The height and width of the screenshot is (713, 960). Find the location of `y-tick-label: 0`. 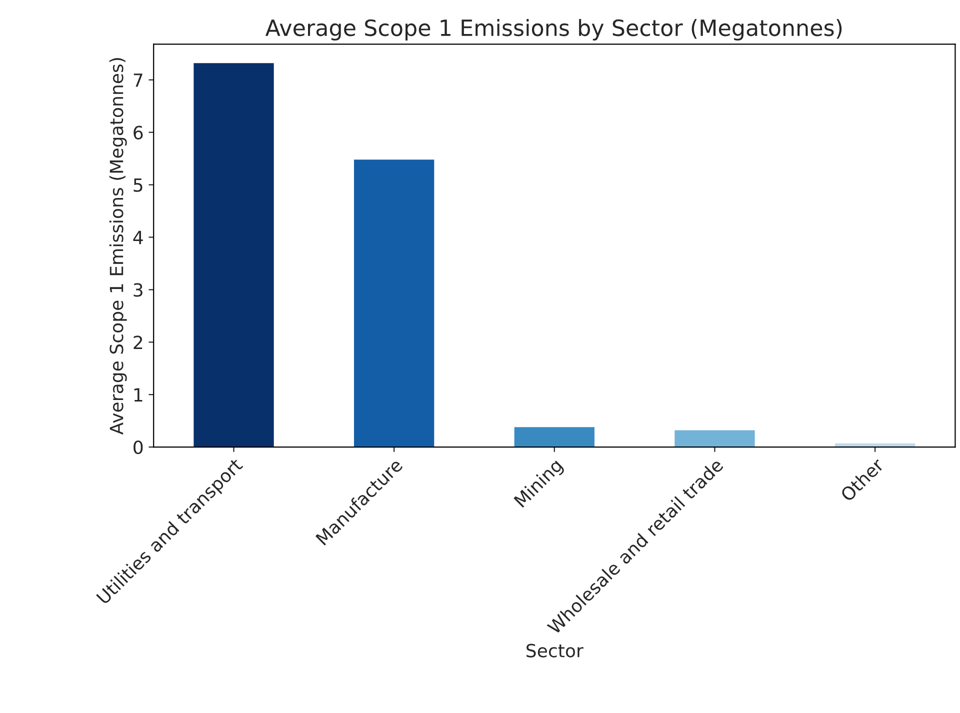

y-tick-label: 0 is located at coordinates (138, 447).